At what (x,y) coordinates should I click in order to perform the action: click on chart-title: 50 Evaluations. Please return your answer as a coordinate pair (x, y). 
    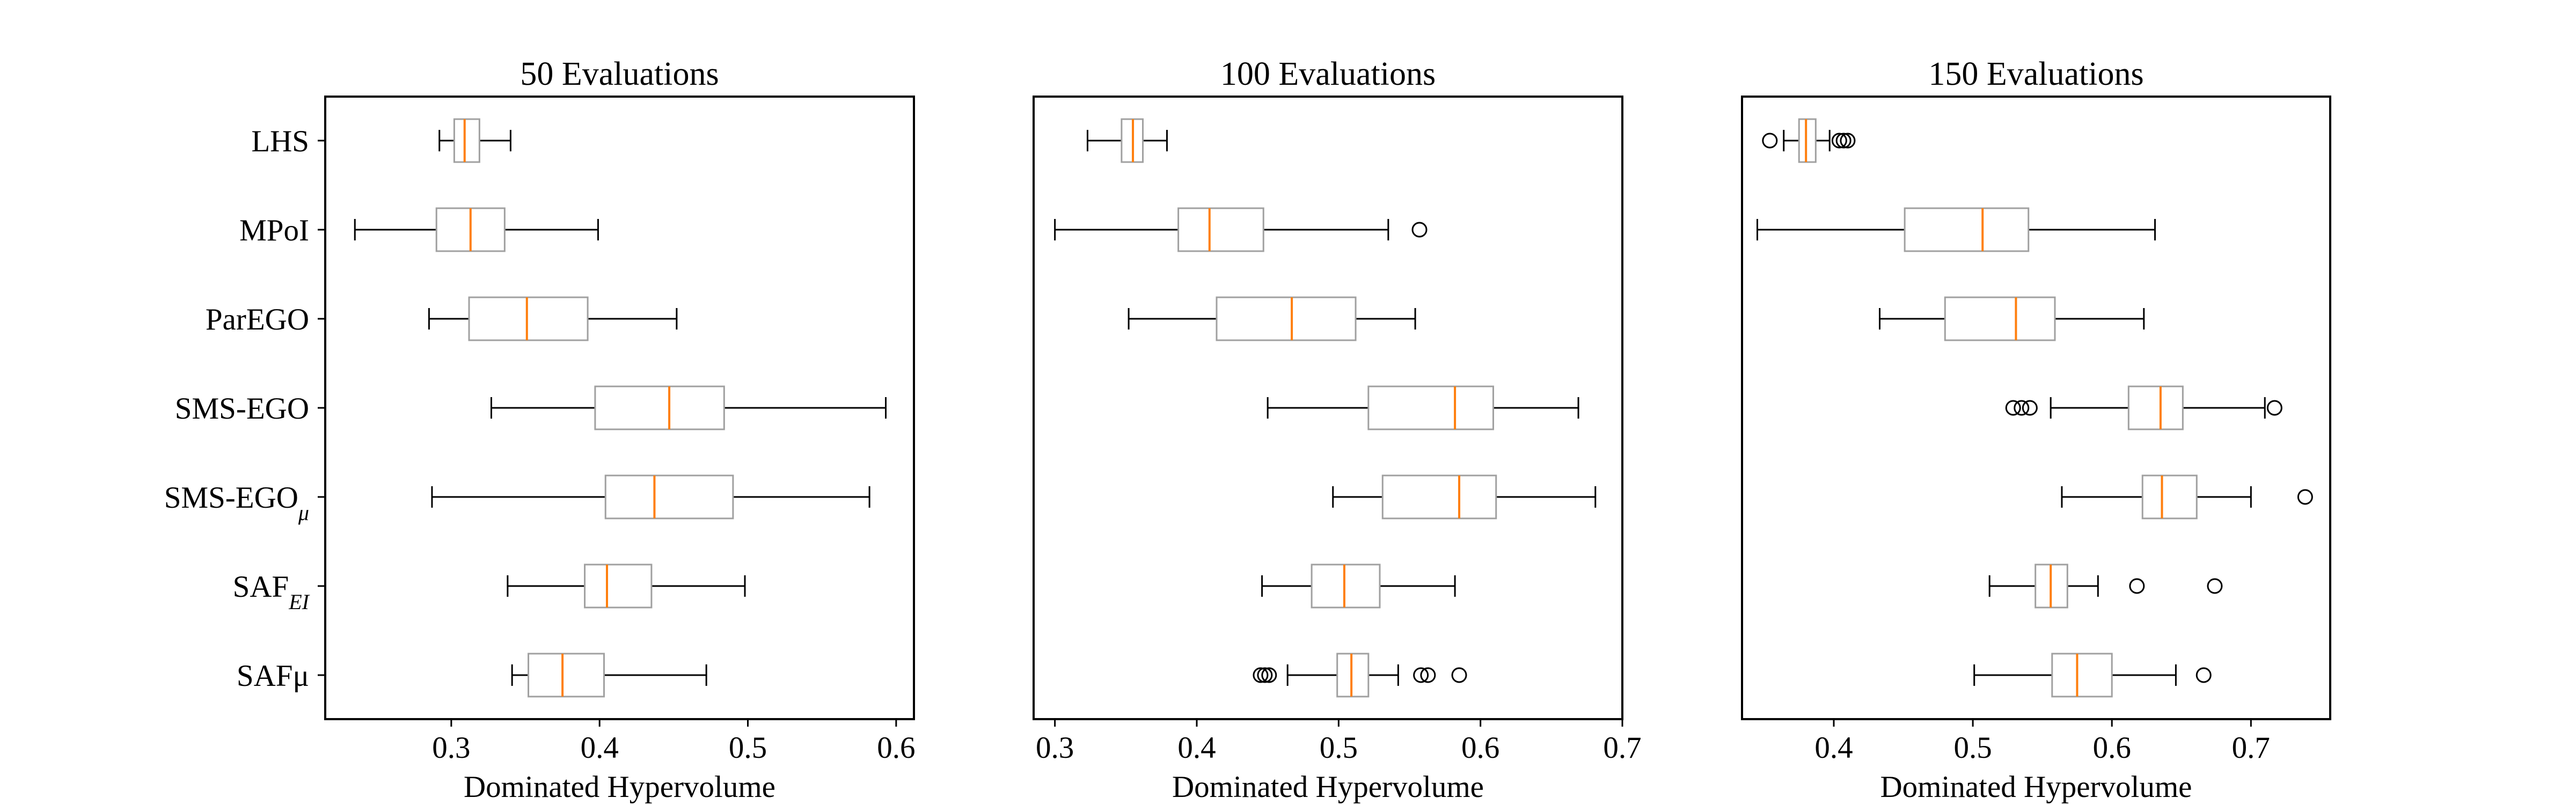
    Looking at the image, I should click on (619, 74).